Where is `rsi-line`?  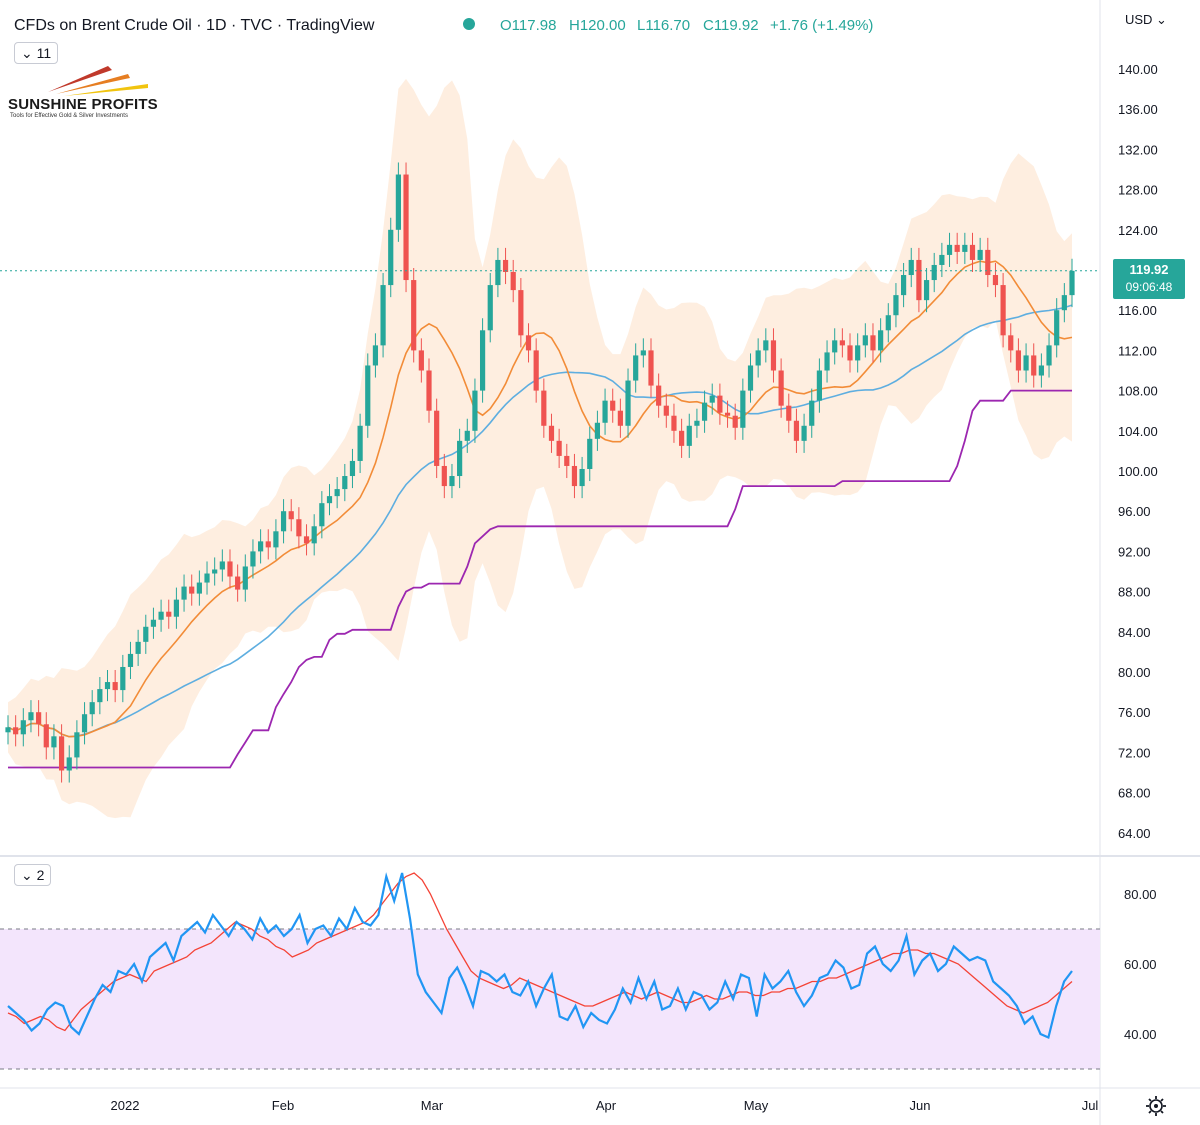 rsi-line is located at coordinates (540, 956).